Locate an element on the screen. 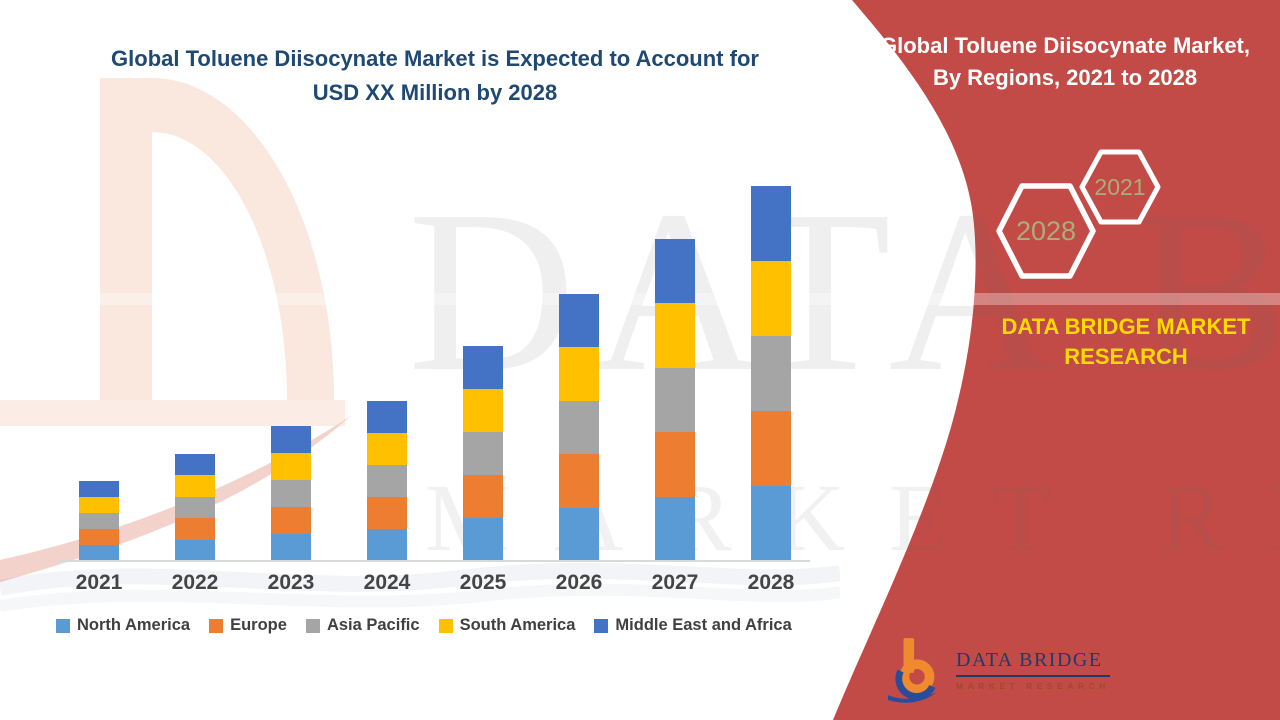 This screenshot has height=720, width=1280. legend-item-asia-pacific: Asia Pacific is located at coordinates (362, 625).